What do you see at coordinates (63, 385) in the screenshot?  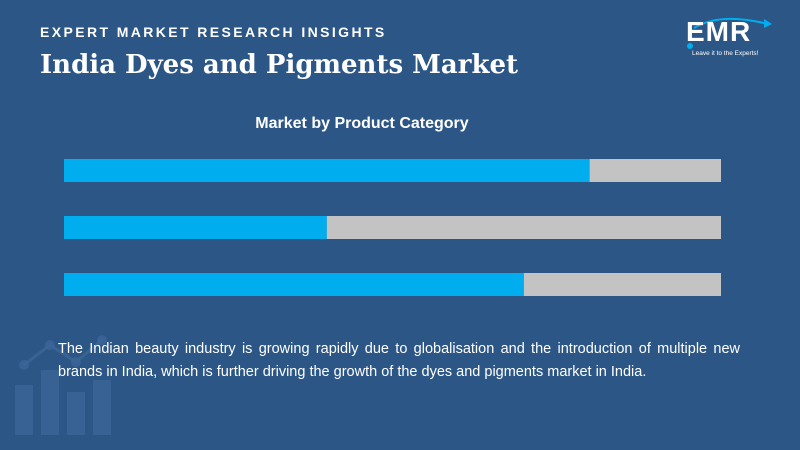 I see `decorative-chart-icon` at bounding box center [63, 385].